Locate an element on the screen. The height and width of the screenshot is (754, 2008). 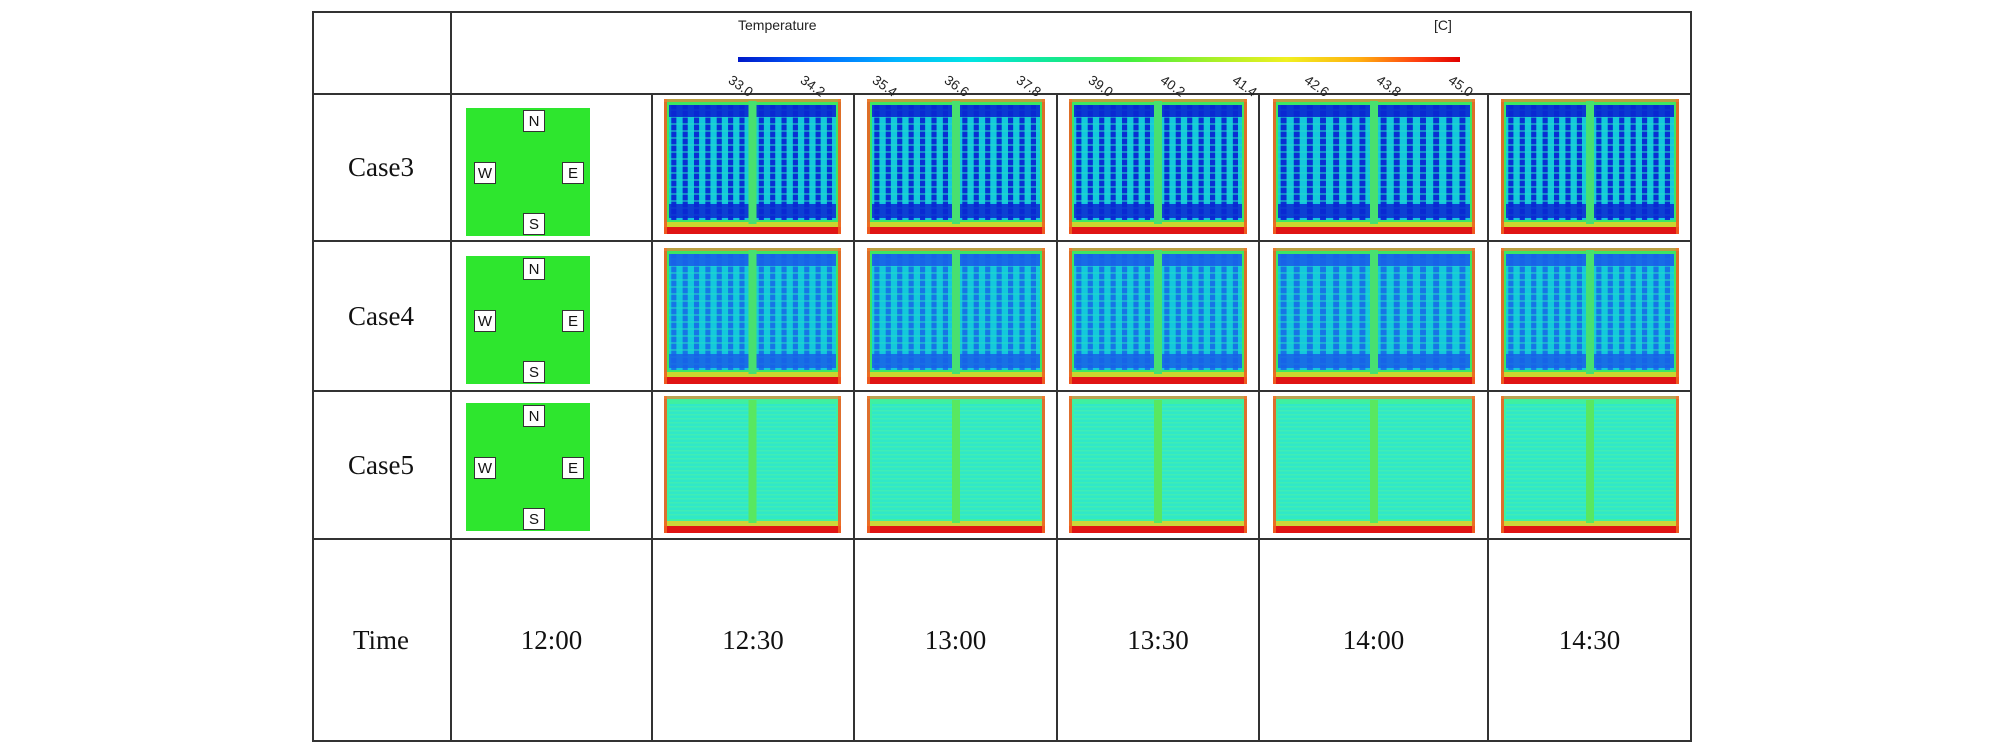
grid-row3-divider is located at coordinates (1002, 539).